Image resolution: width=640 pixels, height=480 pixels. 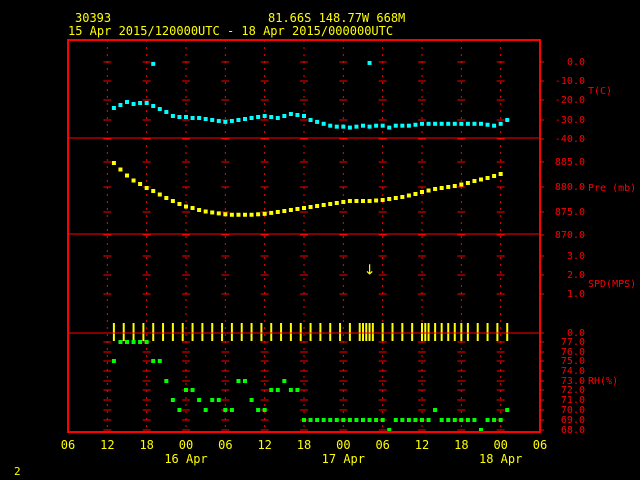 I want to click on y-tick-label: 75.0, so click(x=573, y=361).